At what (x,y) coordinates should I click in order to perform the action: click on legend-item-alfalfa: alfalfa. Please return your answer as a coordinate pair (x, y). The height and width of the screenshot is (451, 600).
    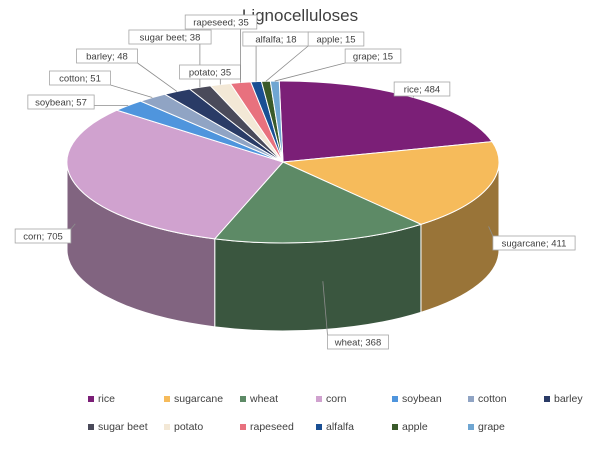
    Looking at the image, I should click on (335, 427).